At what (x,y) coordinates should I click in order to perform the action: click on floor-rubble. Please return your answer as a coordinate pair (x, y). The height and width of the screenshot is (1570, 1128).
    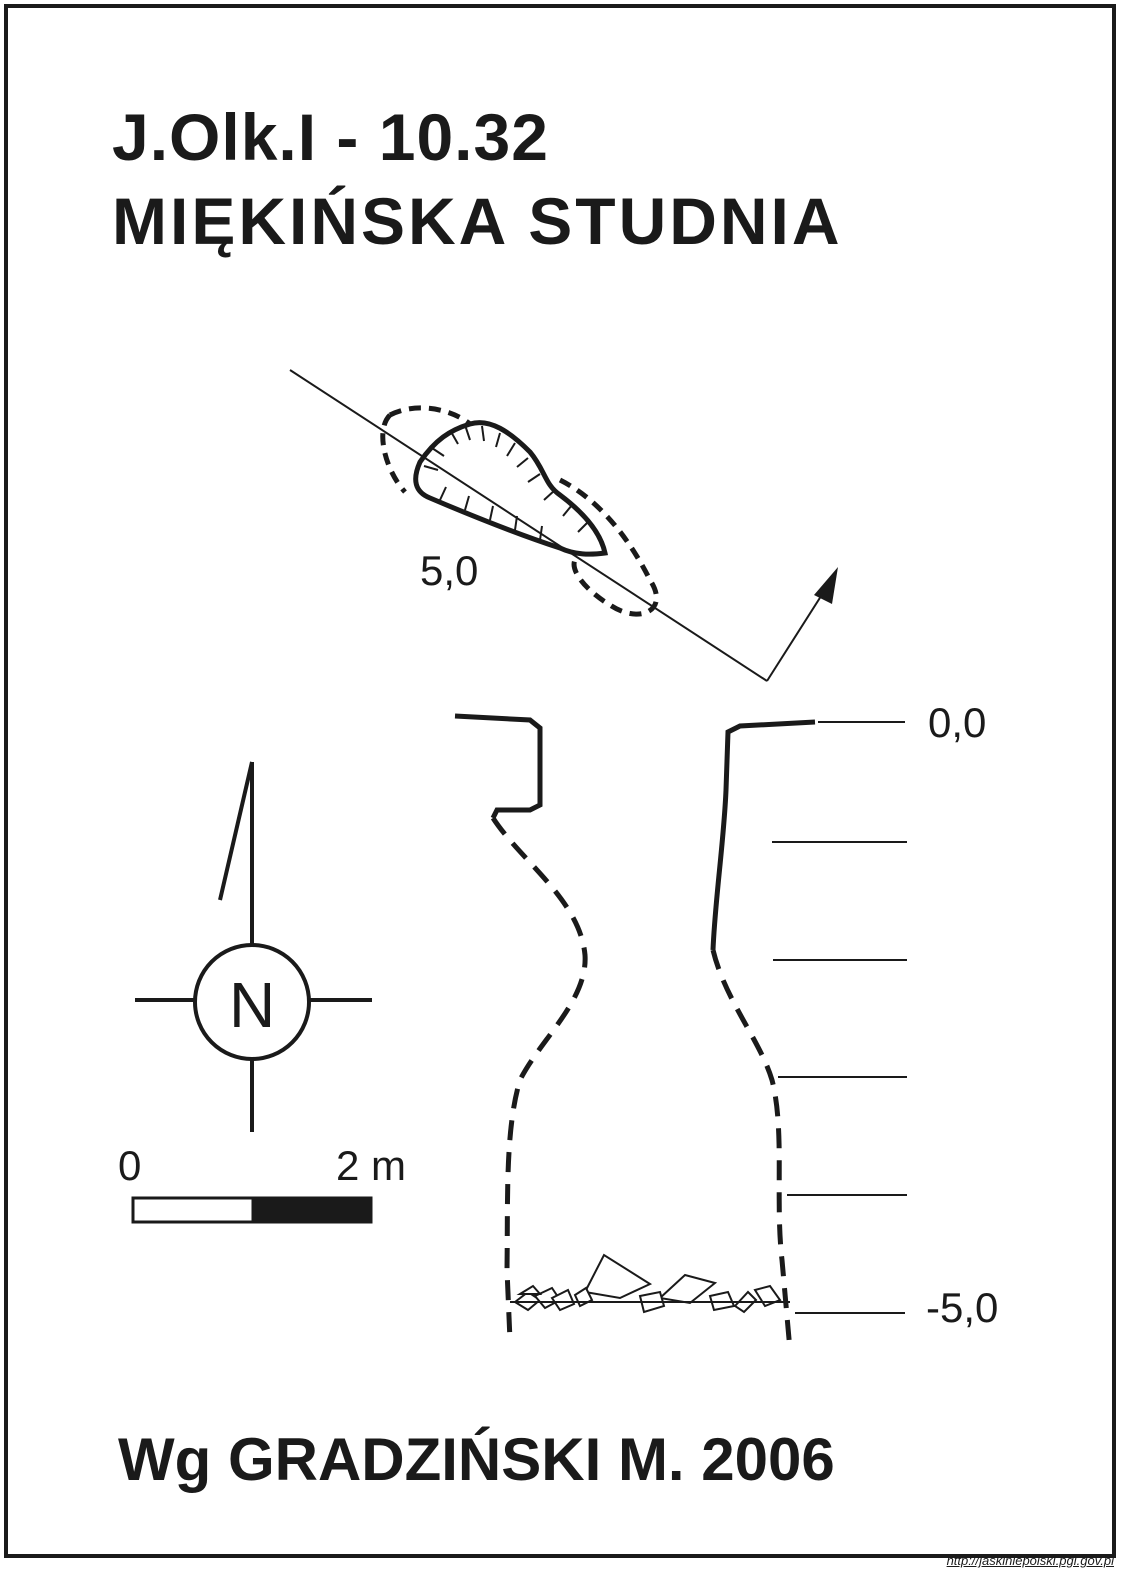
    Looking at the image, I should click on (647, 1283).